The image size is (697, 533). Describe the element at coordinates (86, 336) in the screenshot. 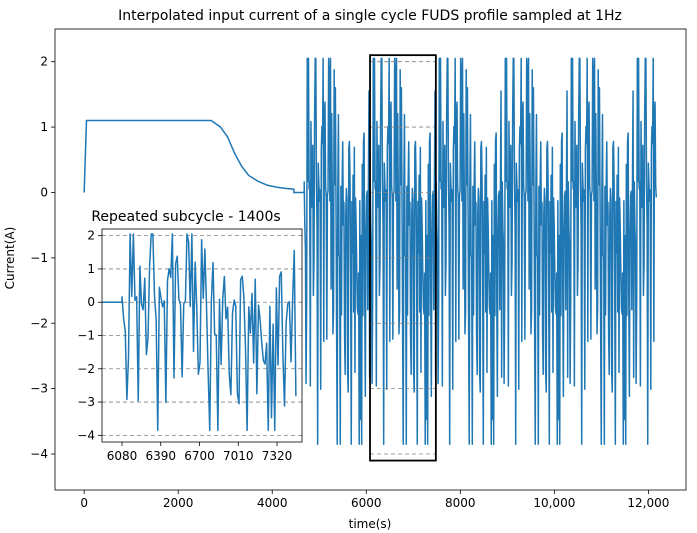

I see `inset-y-tick-label: −1` at that location.